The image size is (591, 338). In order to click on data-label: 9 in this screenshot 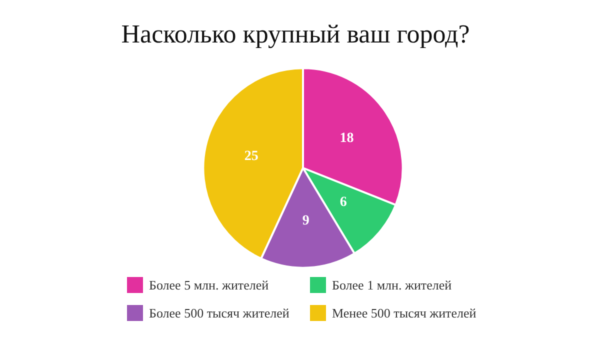, I will do `click(306, 220)`.